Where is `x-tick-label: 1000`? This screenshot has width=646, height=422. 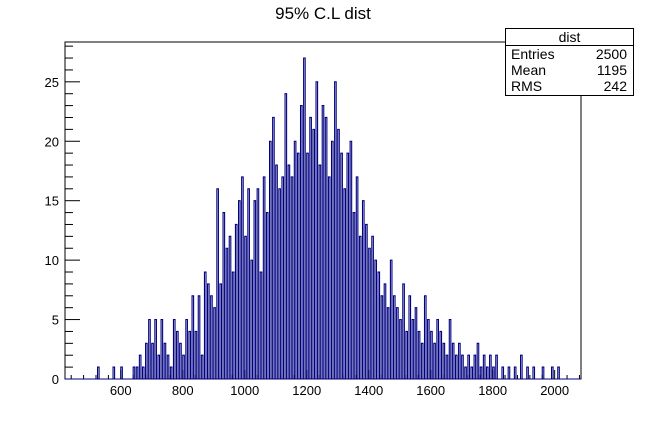 x-tick-label: 1000 is located at coordinates (244, 390).